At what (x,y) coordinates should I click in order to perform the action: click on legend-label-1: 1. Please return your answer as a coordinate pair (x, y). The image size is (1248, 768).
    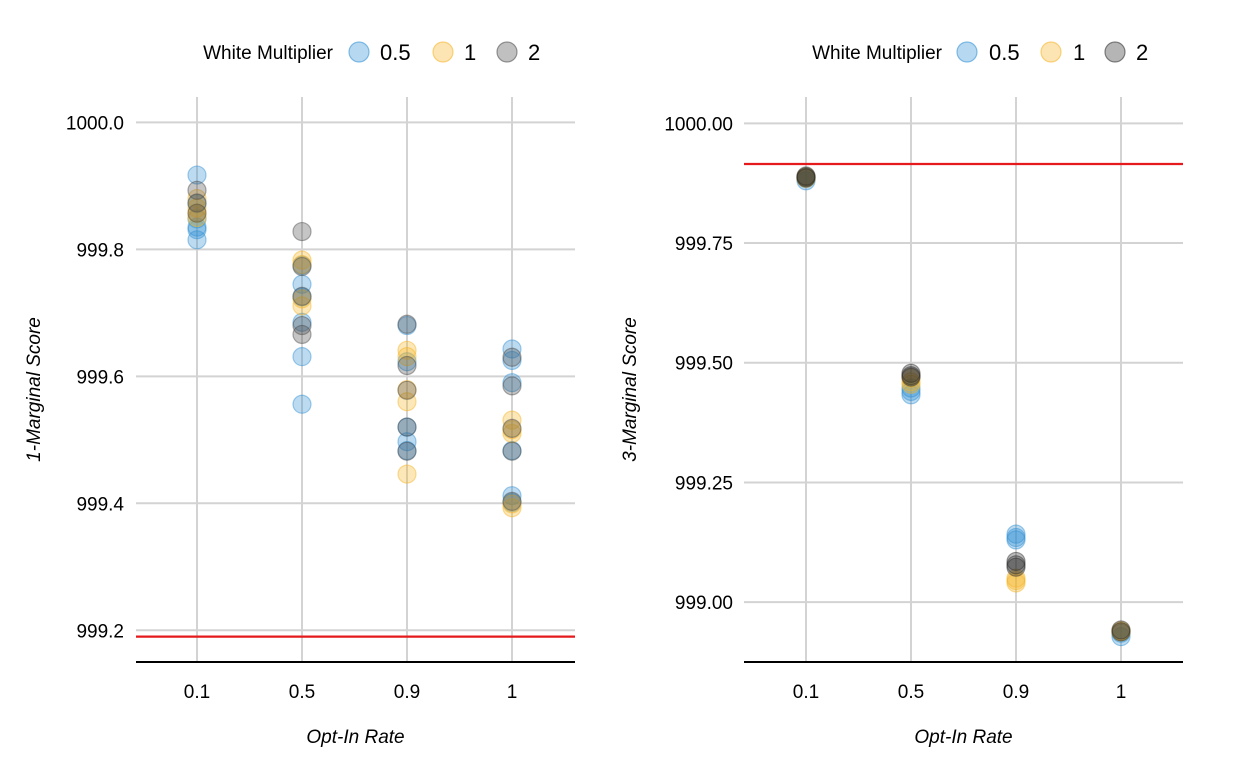
    Looking at the image, I should click on (1079, 52).